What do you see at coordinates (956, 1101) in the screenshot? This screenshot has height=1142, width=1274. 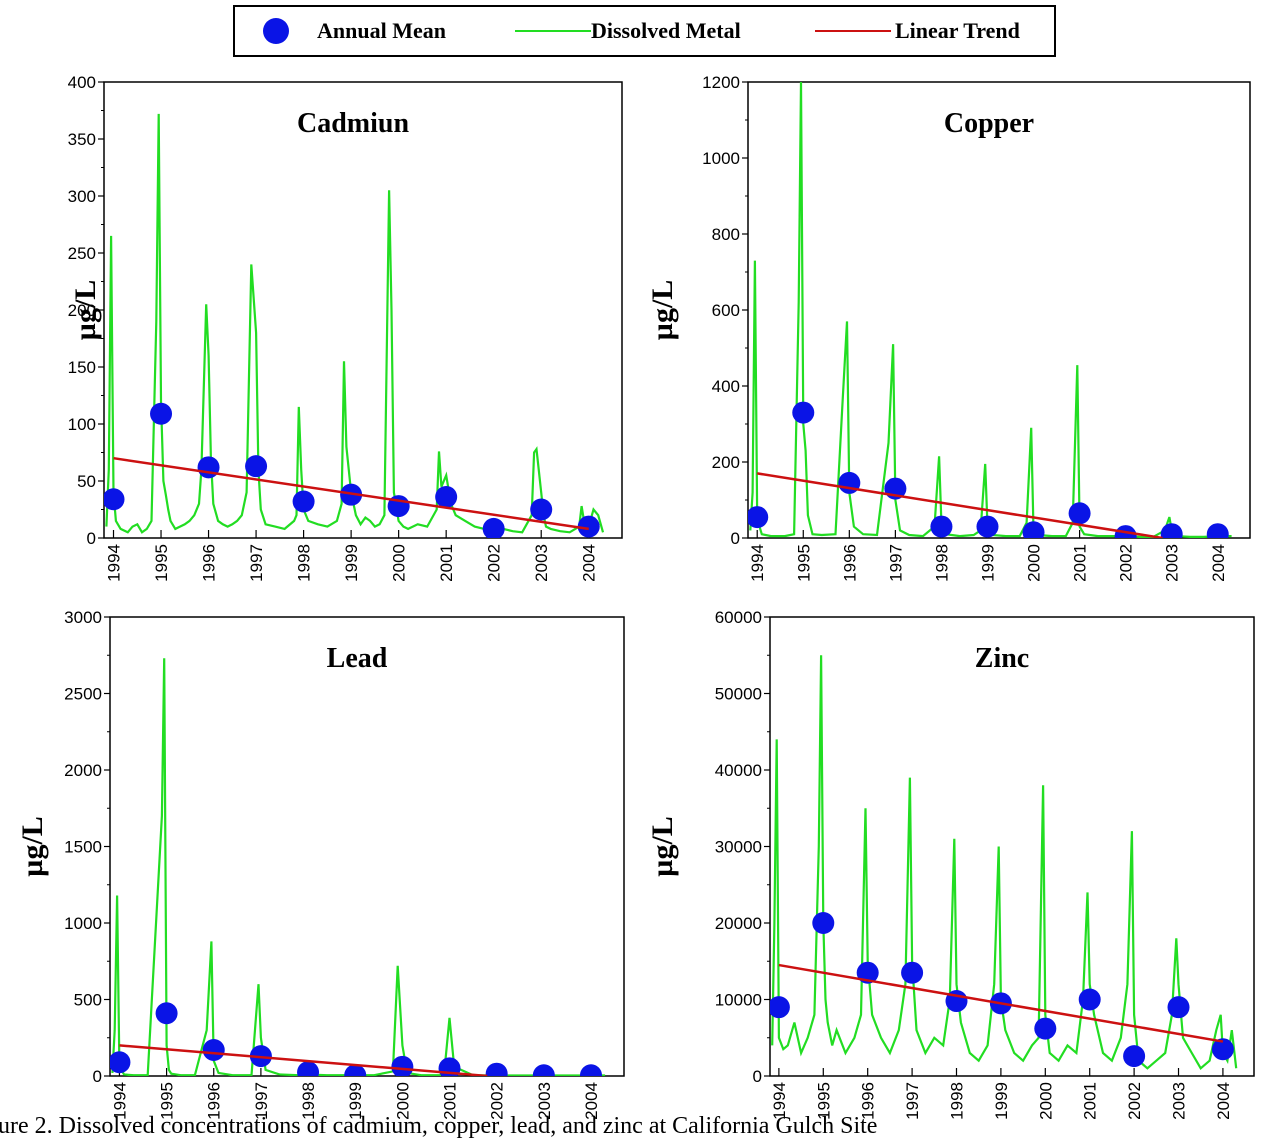 I see `zinc-x-tick-label: 1998` at bounding box center [956, 1101].